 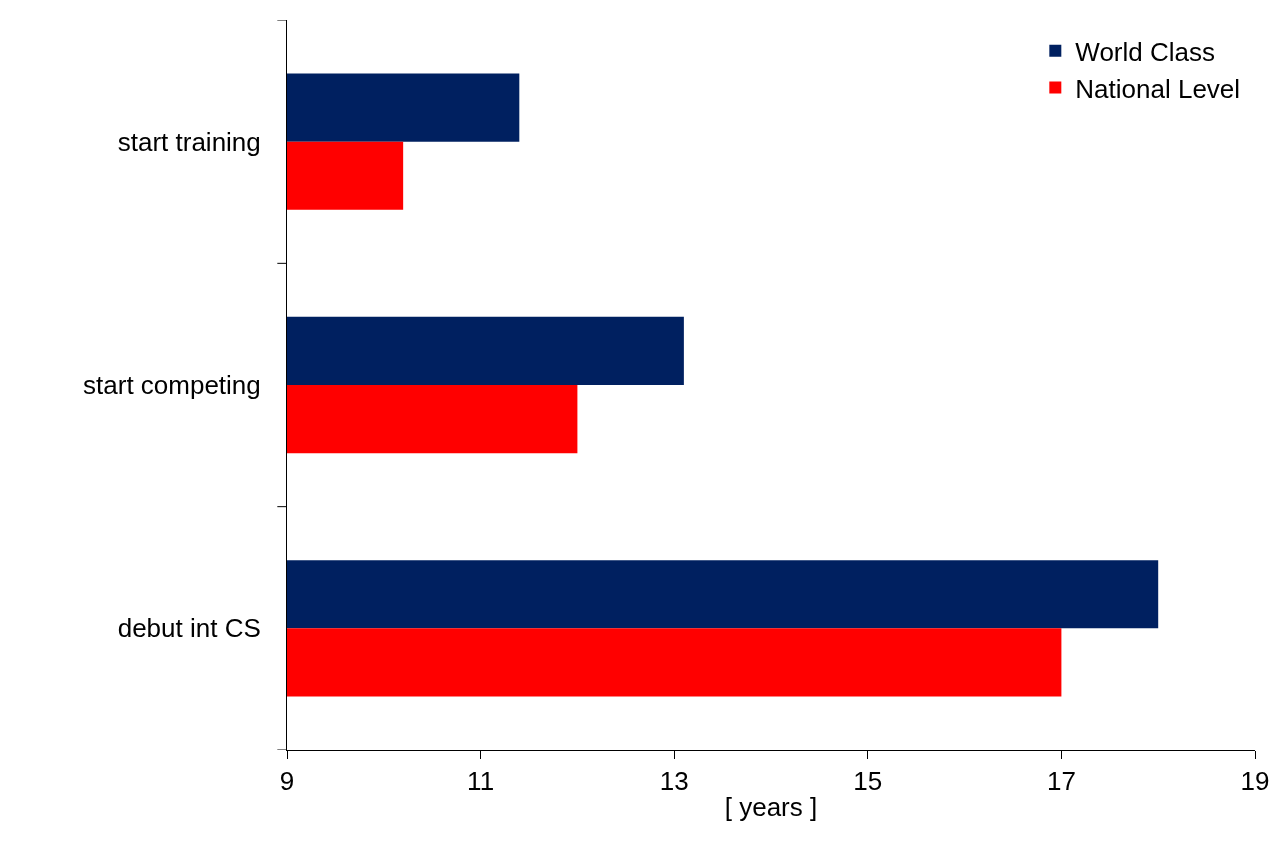 I want to click on x-tick-label: 13, so click(x=674, y=781).